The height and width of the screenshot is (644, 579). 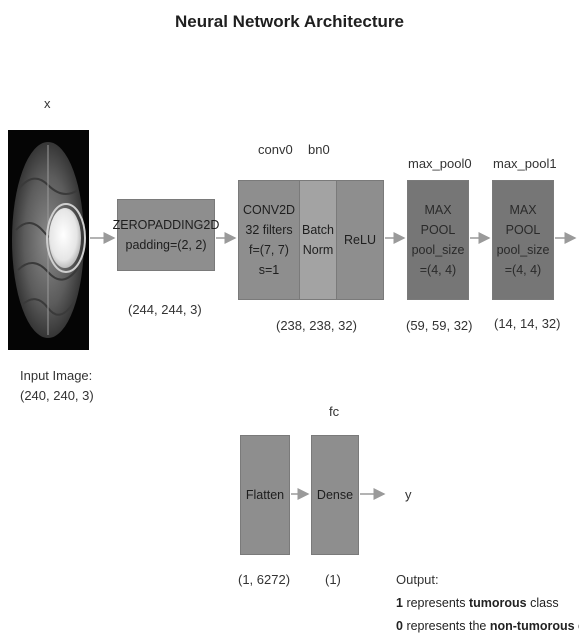 I want to click on pool0-line: =(4, 4), so click(x=438, y=270).